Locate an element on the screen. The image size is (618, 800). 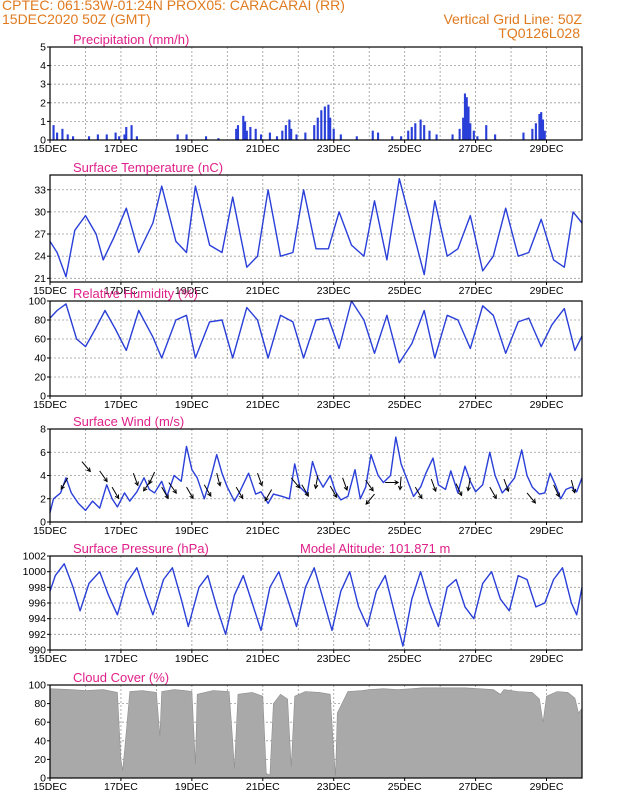
cloud-xtick-label: 15DEC is located at coordinates (50, 787).